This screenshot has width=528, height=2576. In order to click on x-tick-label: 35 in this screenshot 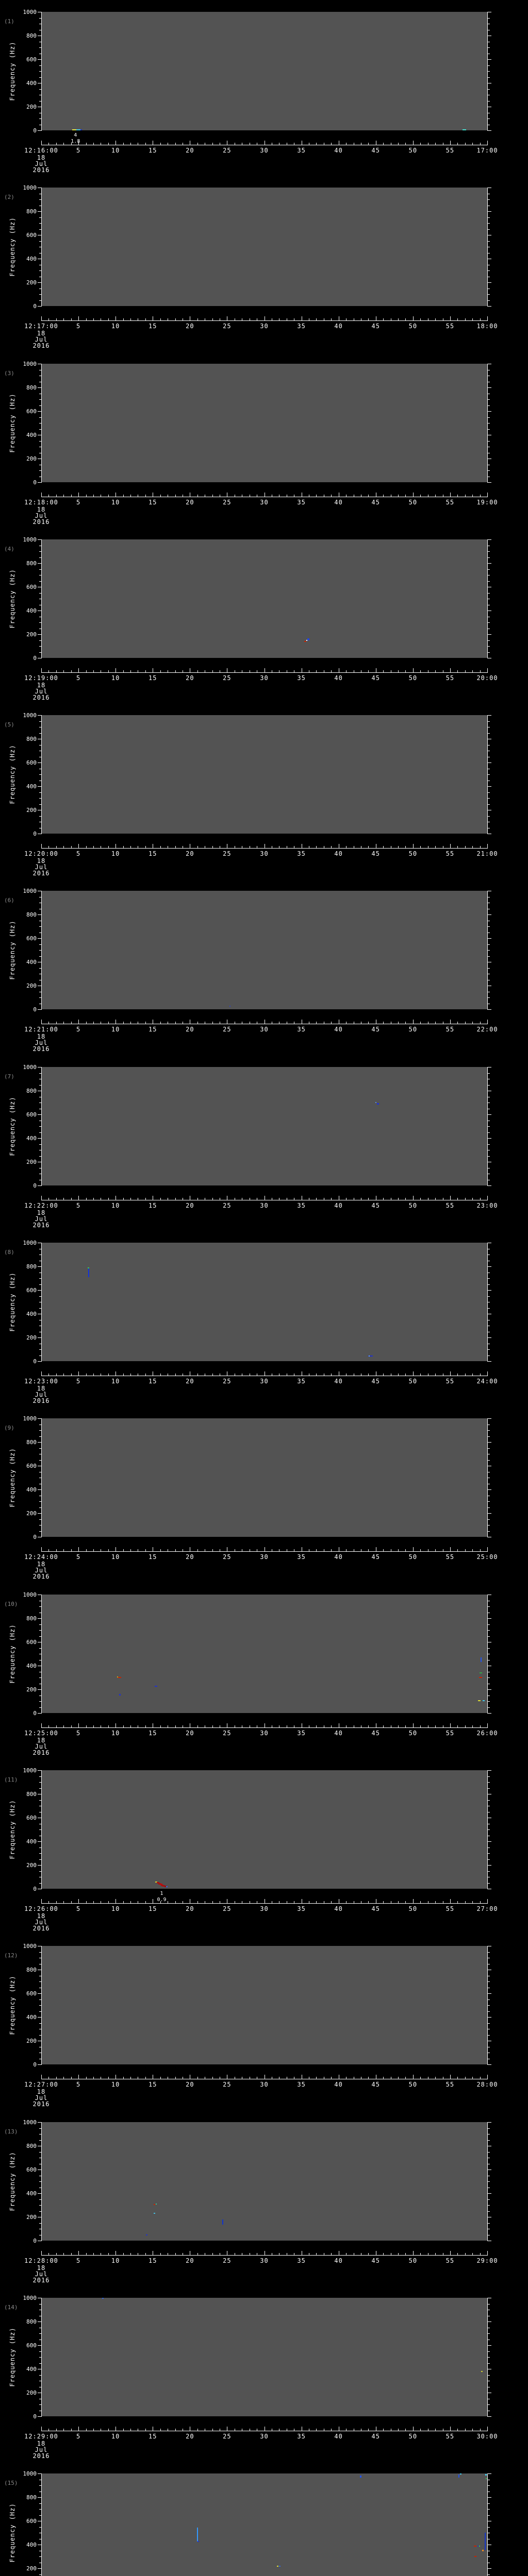, I will do `click(301, 678)`.